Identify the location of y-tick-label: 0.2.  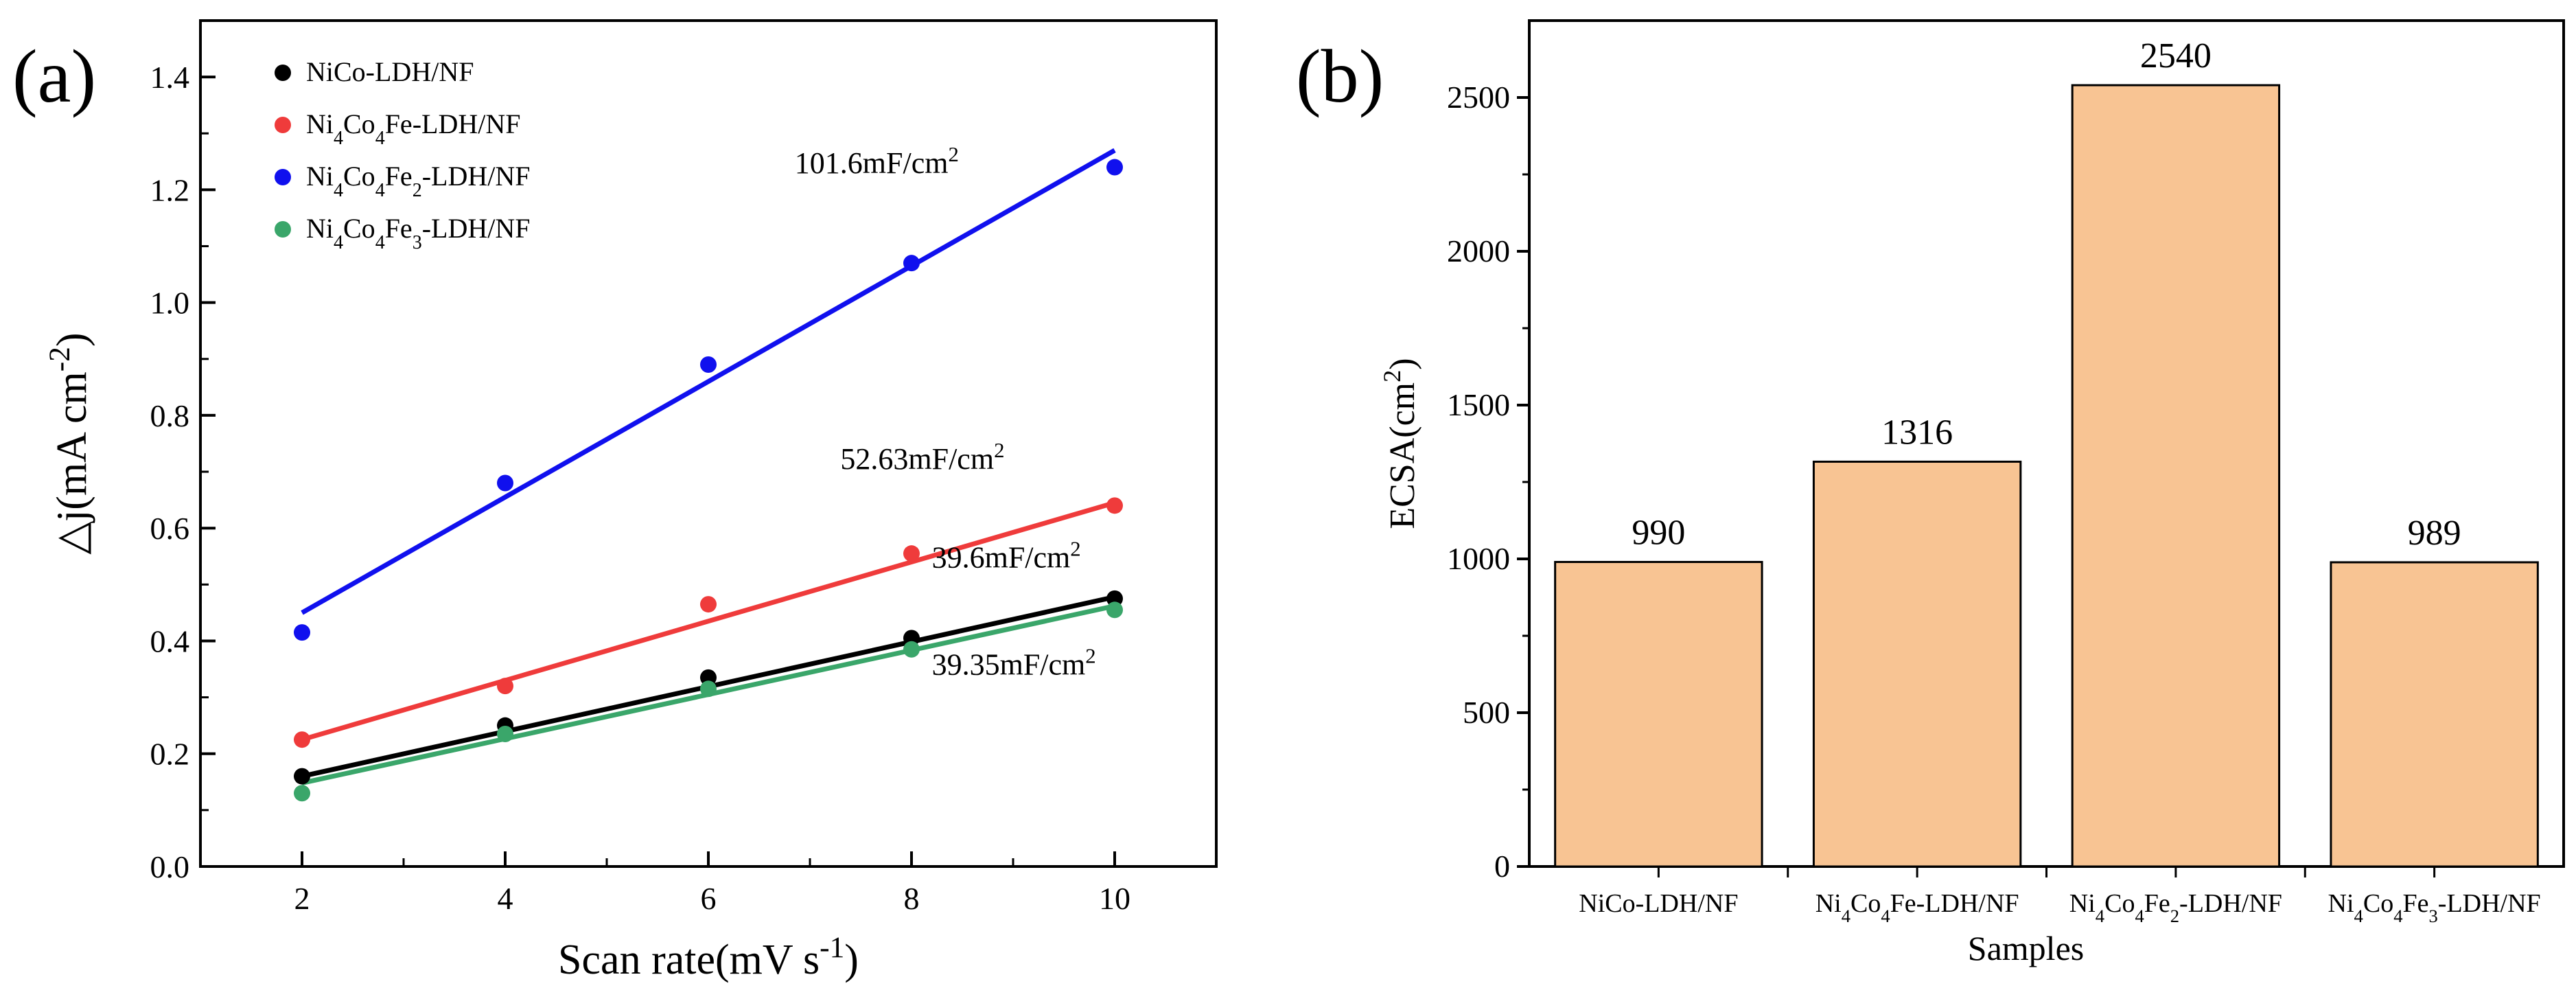
(170, 754).